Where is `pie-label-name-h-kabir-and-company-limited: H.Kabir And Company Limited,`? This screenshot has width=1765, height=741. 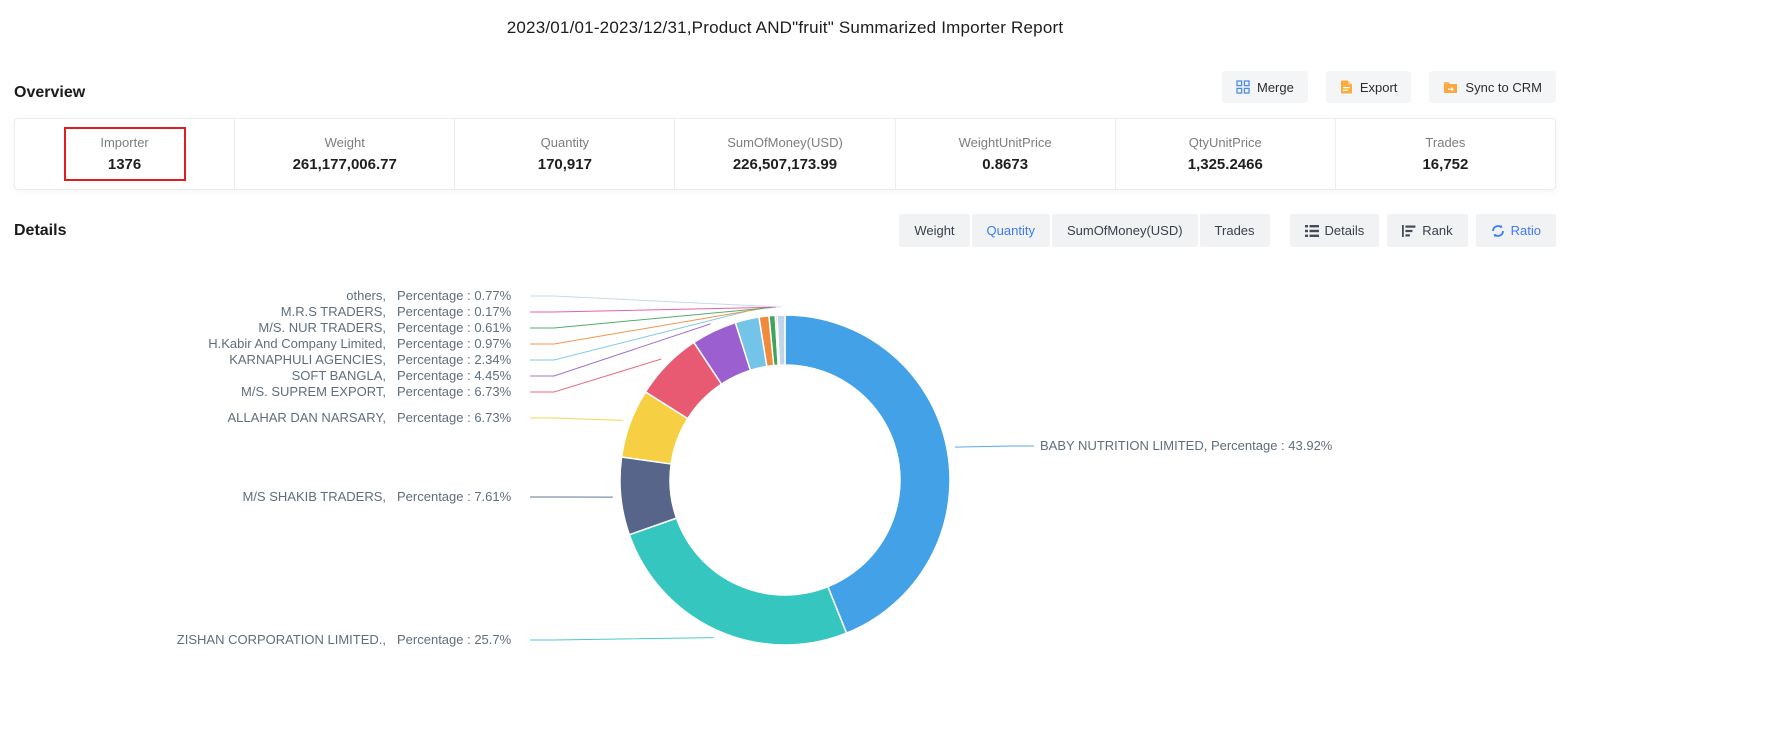 pie-label-name-h-kabir-and-company-limited: H.Kabir And Company Limited, is located at coordinates (297, 343).